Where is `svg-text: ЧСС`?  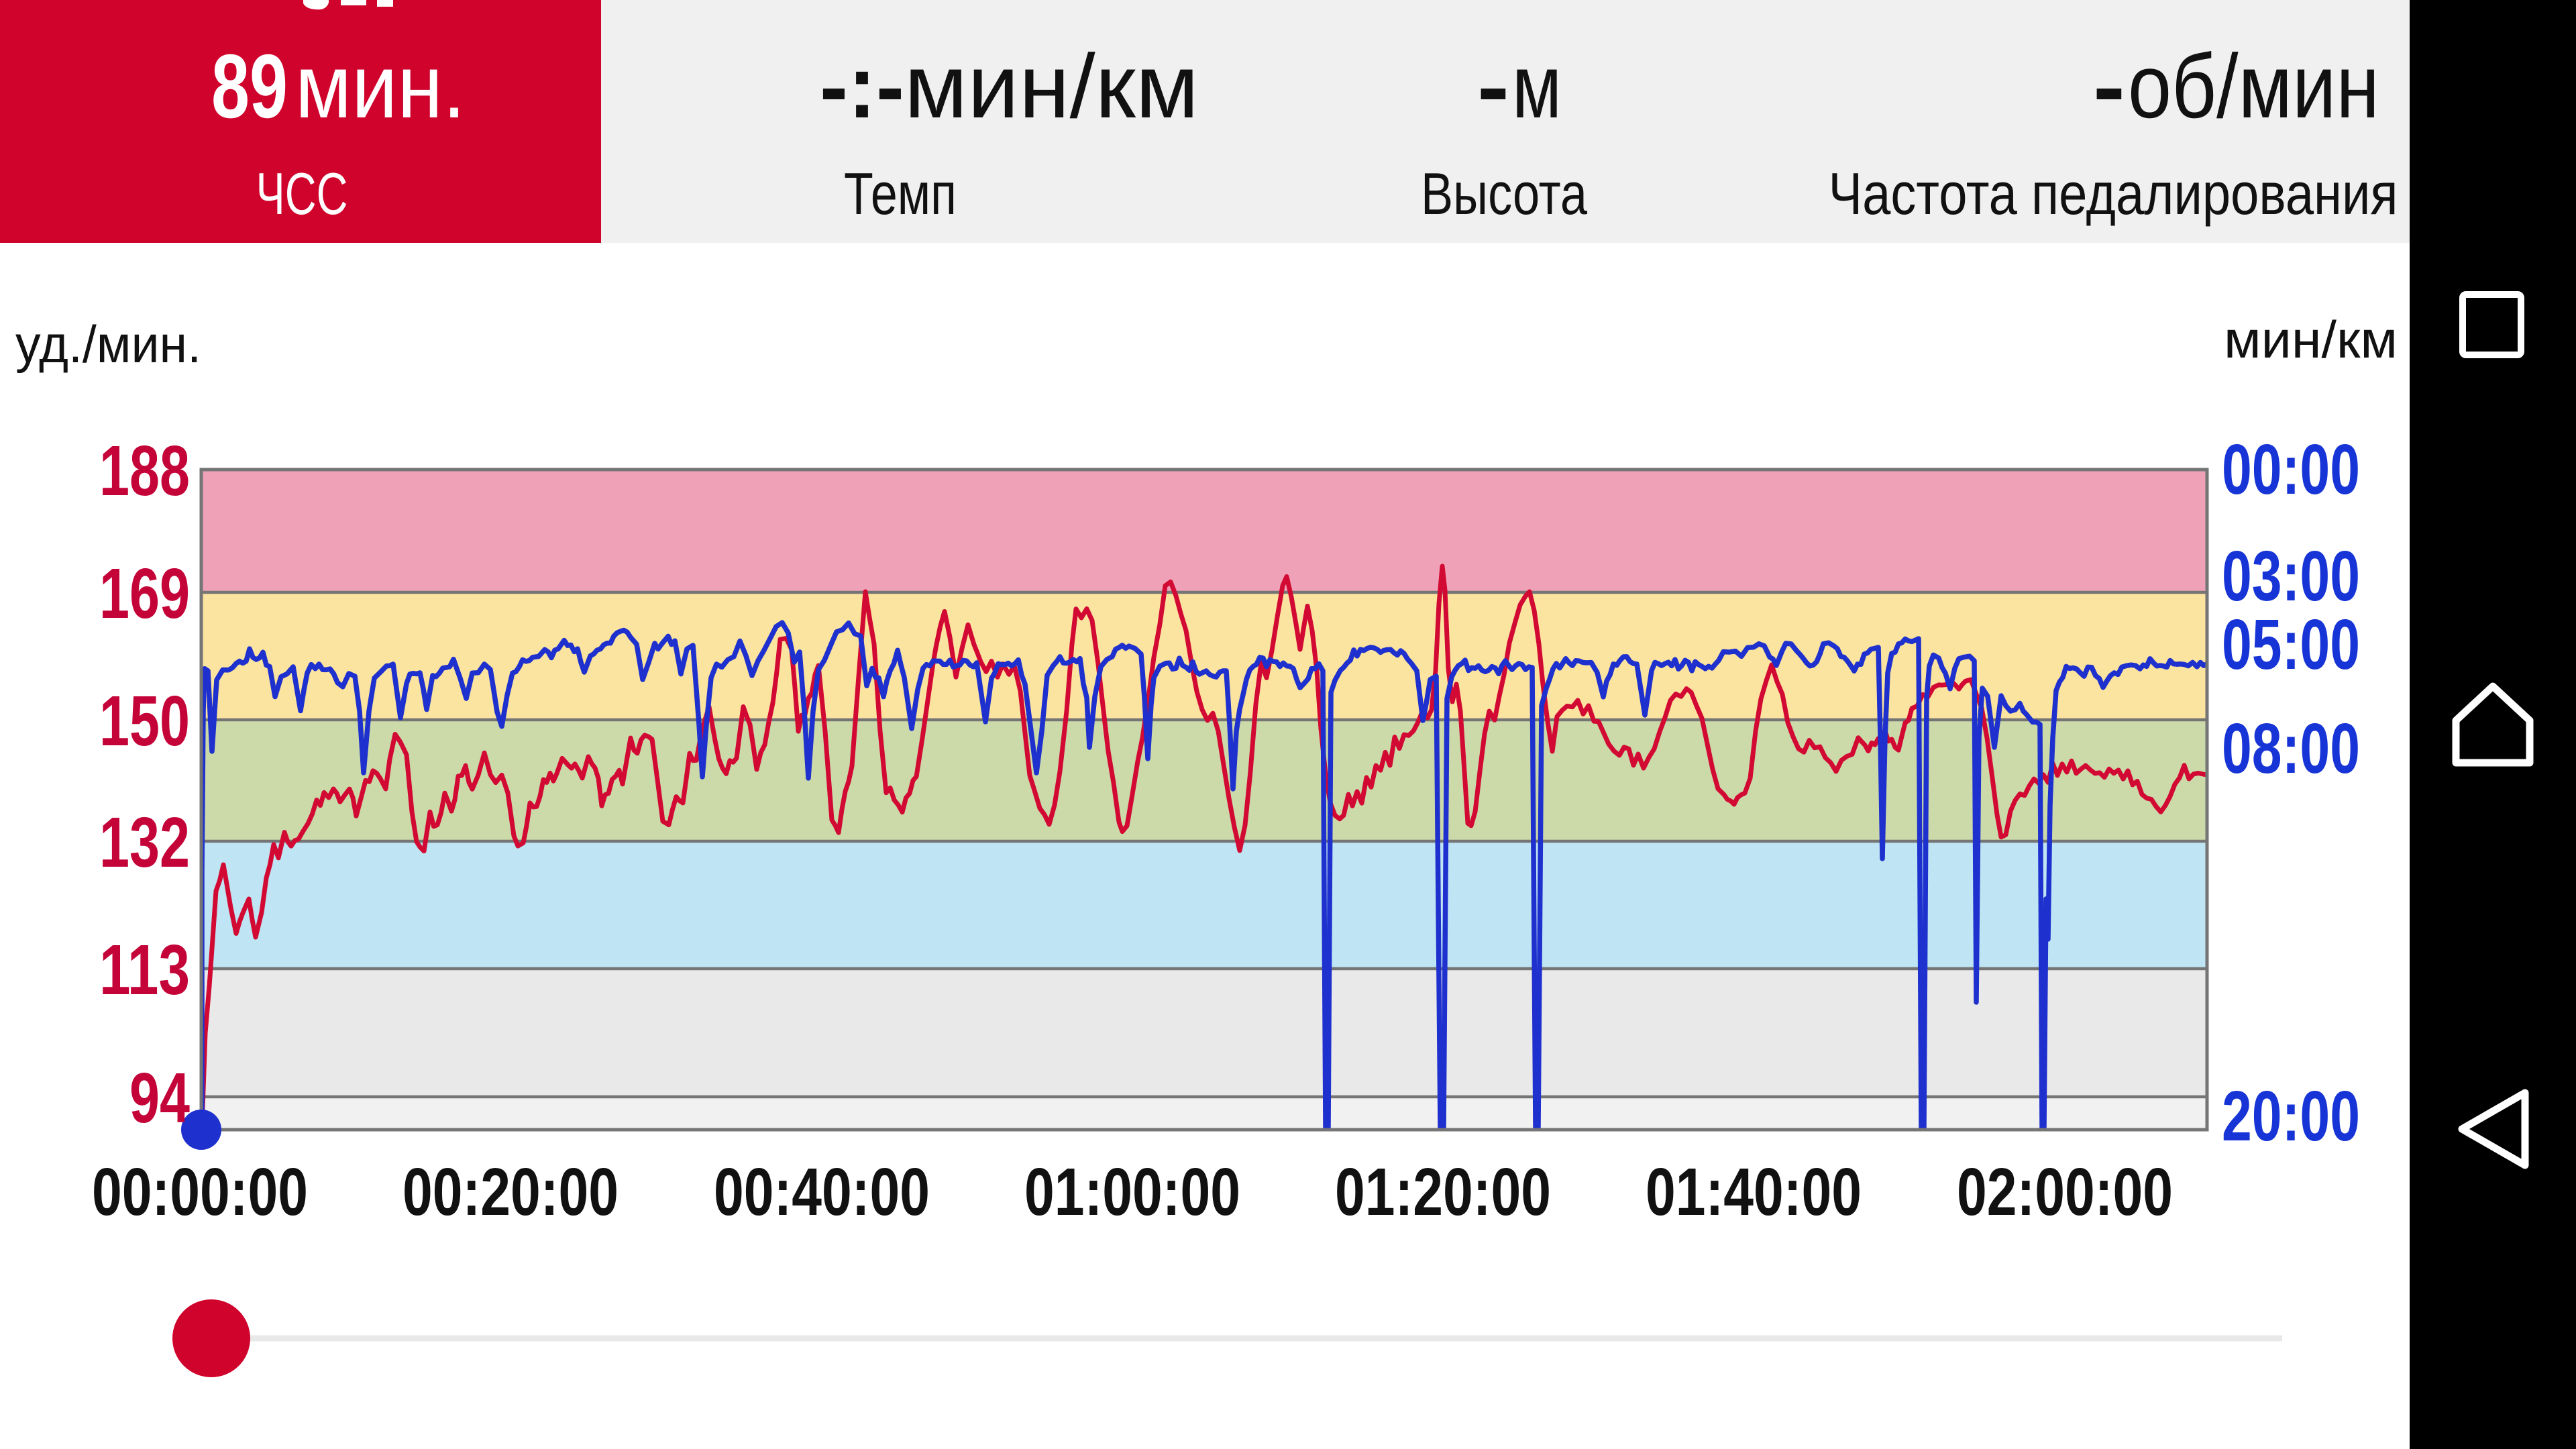 svg-text: ЧСС is located at coordinates (302, 193).